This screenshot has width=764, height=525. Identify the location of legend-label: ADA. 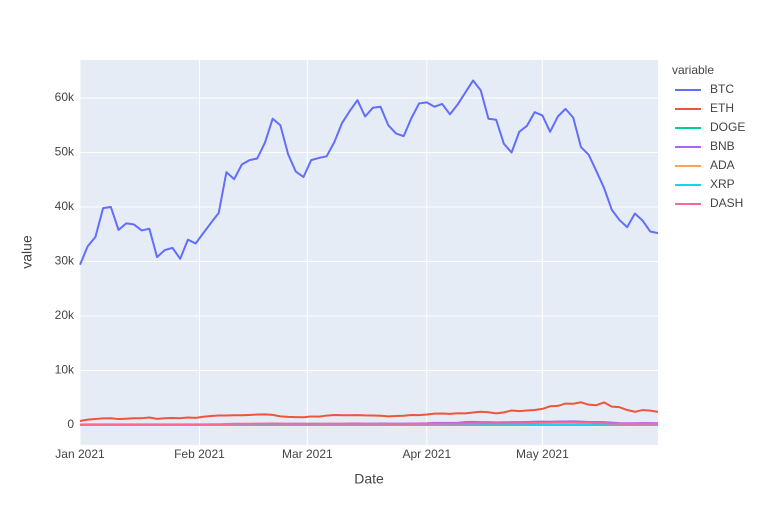
(722, 165).